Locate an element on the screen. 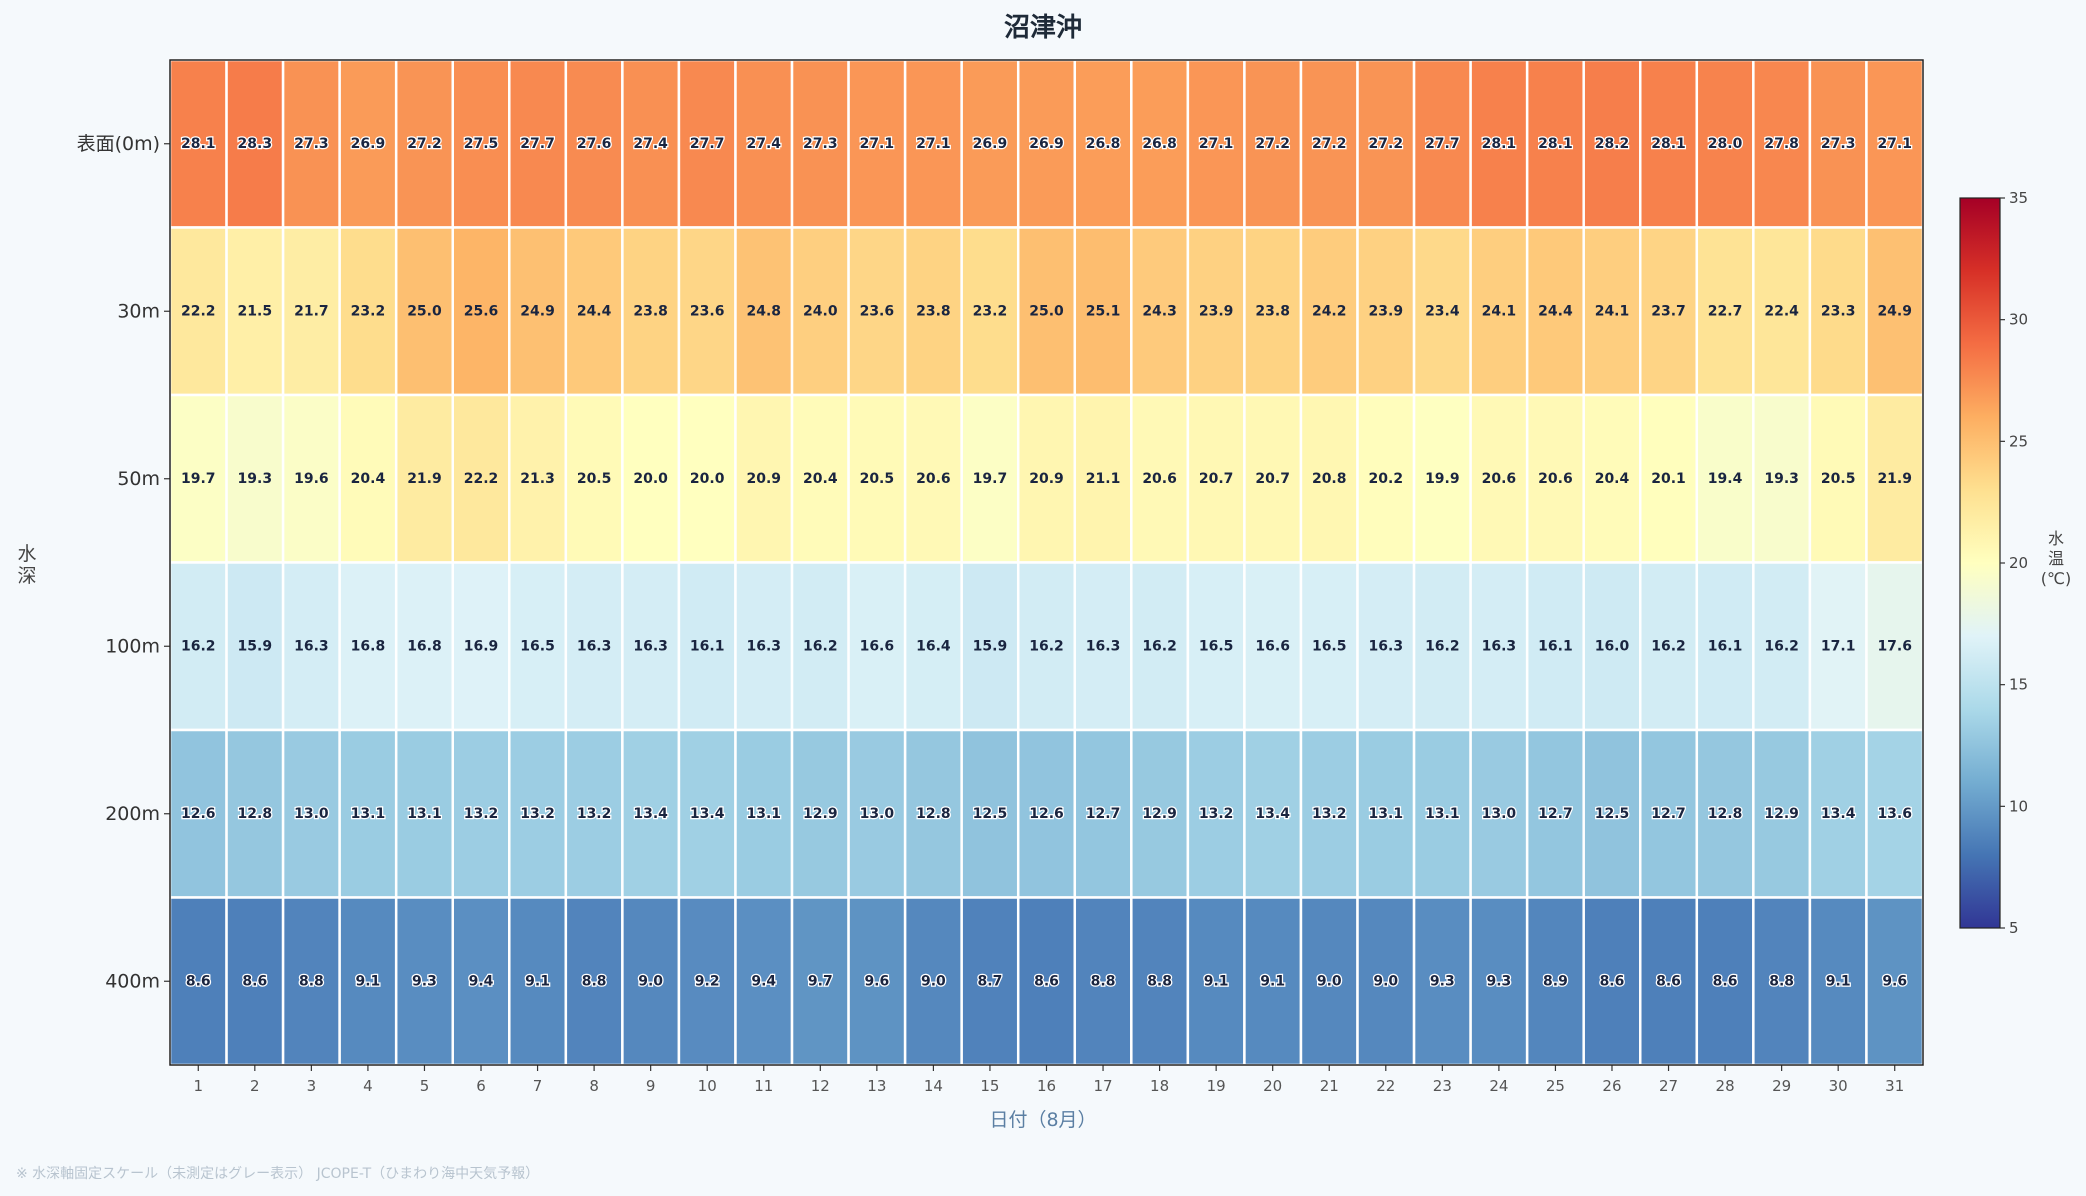 This screenshot has height=1196, width=2086. colorbar-tick-label: 35 is located at coordinates (2018, 198).